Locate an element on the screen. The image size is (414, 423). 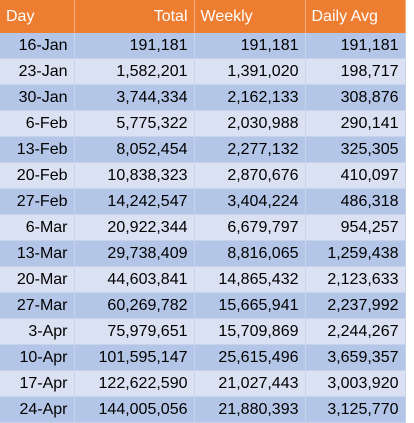
table-cell: 44,603,841 is located at coordinates (134, 279).